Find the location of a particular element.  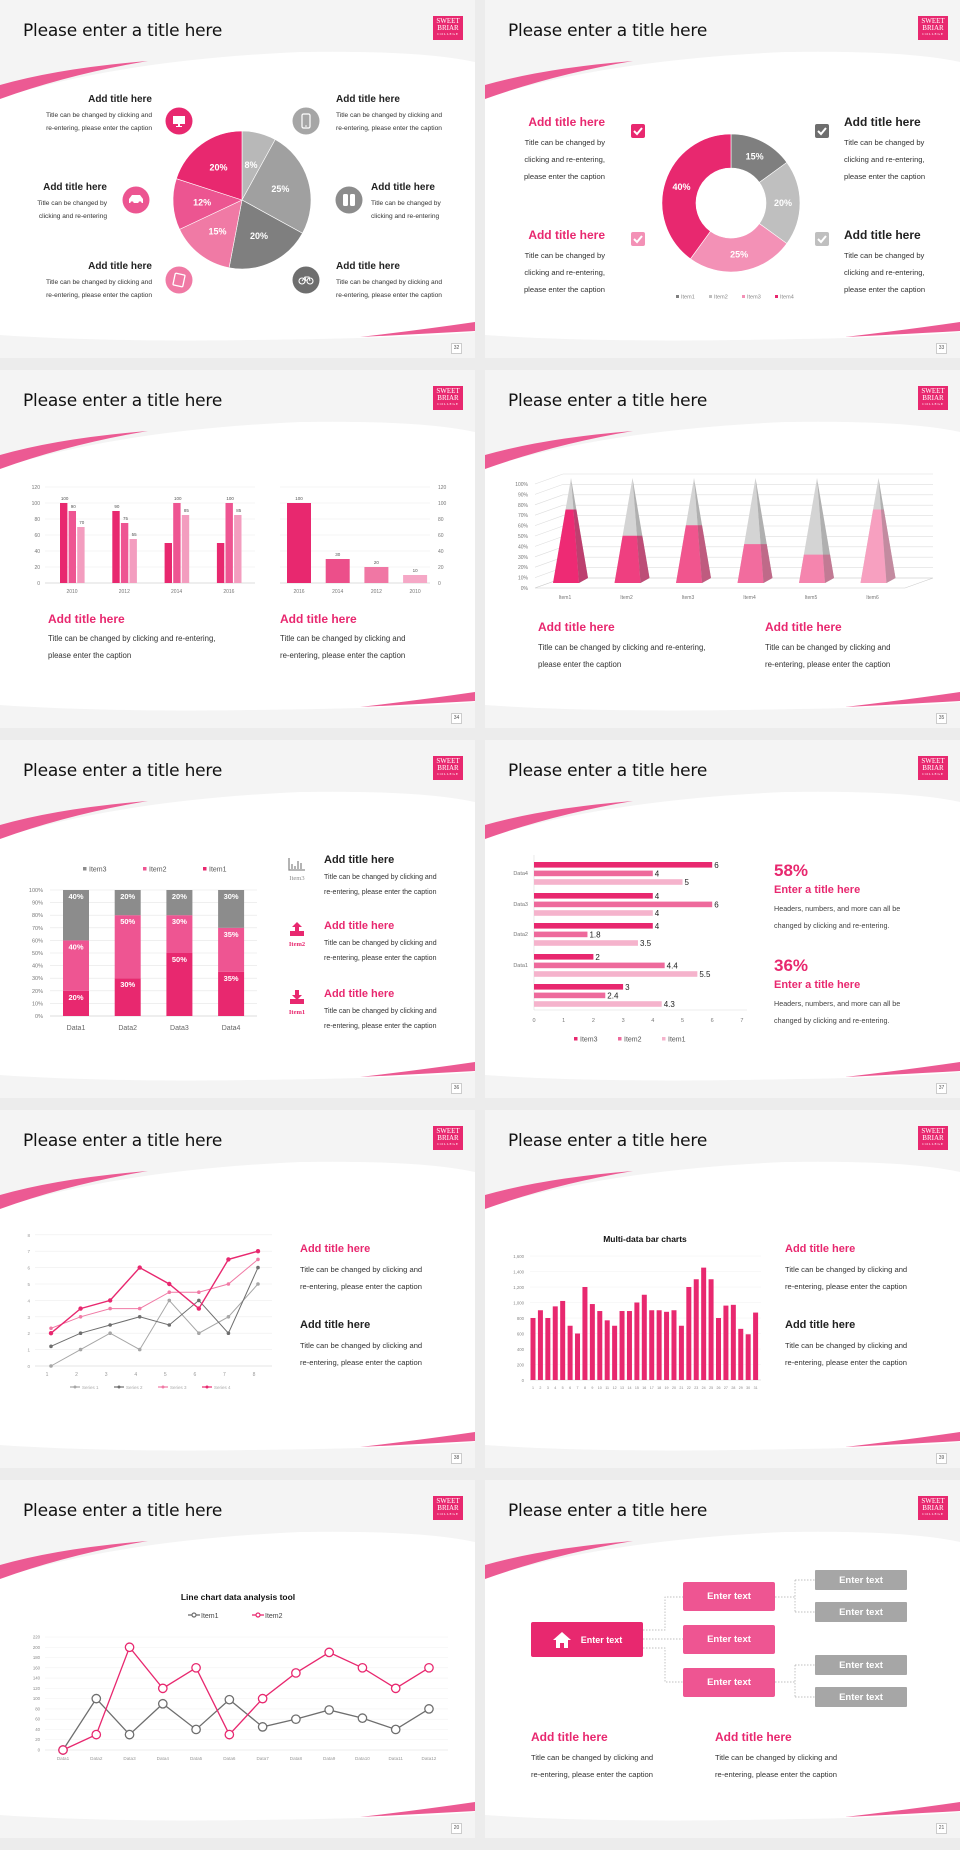

top-swoosh is located at coordinates (74, 1560).